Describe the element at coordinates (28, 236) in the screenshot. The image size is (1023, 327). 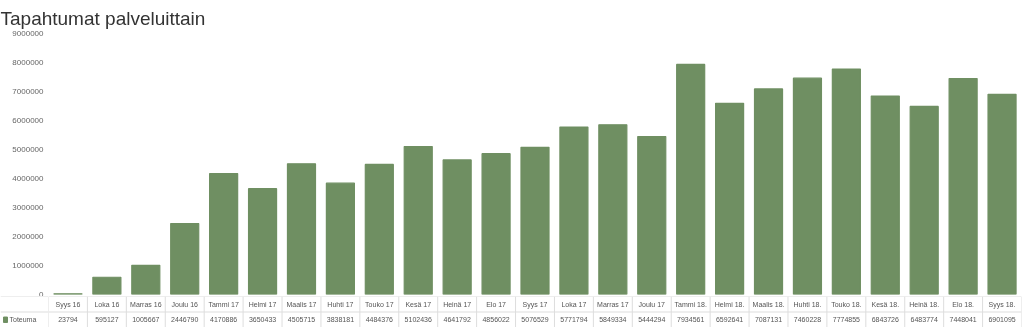
I see `y-tick-label: 2000000` at that location.